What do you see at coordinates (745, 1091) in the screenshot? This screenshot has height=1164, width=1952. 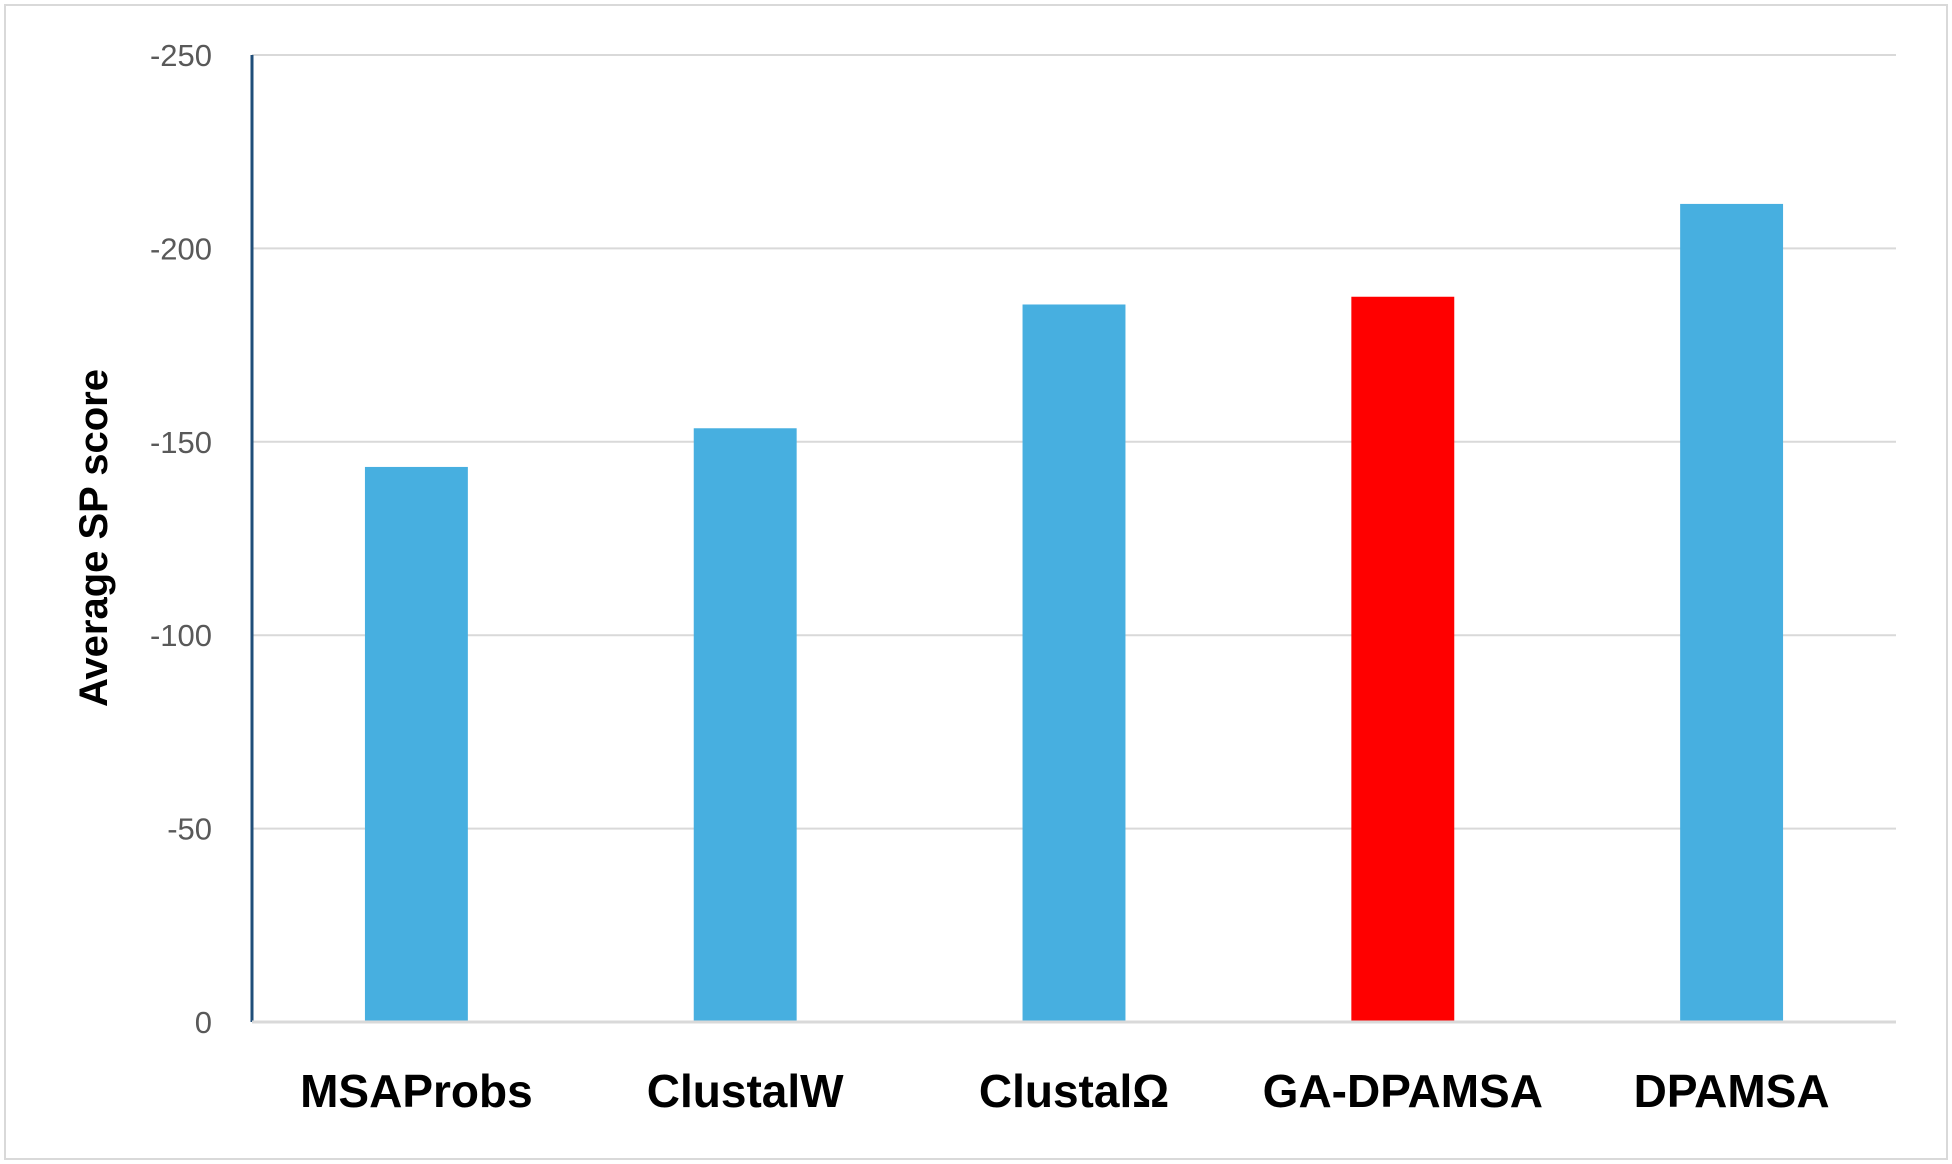 I see `x-category-label: ClustalW` at bounding box center [745, 1091].